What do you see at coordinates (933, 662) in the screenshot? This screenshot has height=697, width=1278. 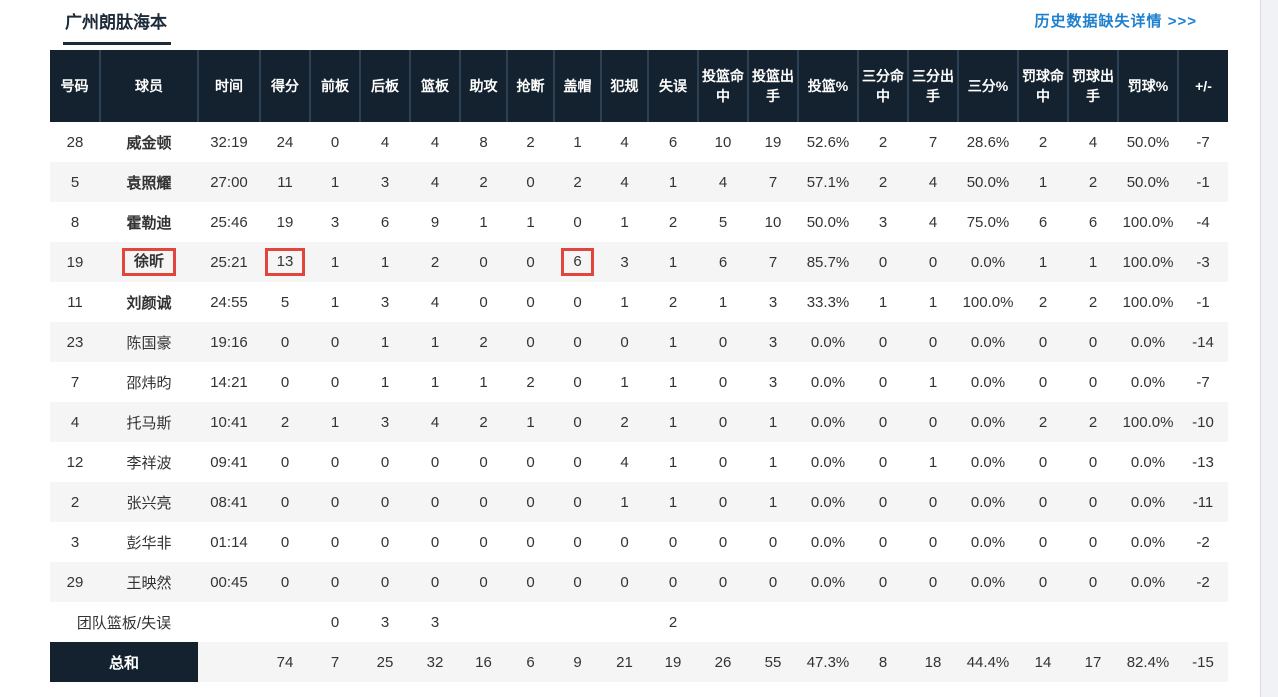 I see `cell-tpa: 18` at bounding box center [933, 662].